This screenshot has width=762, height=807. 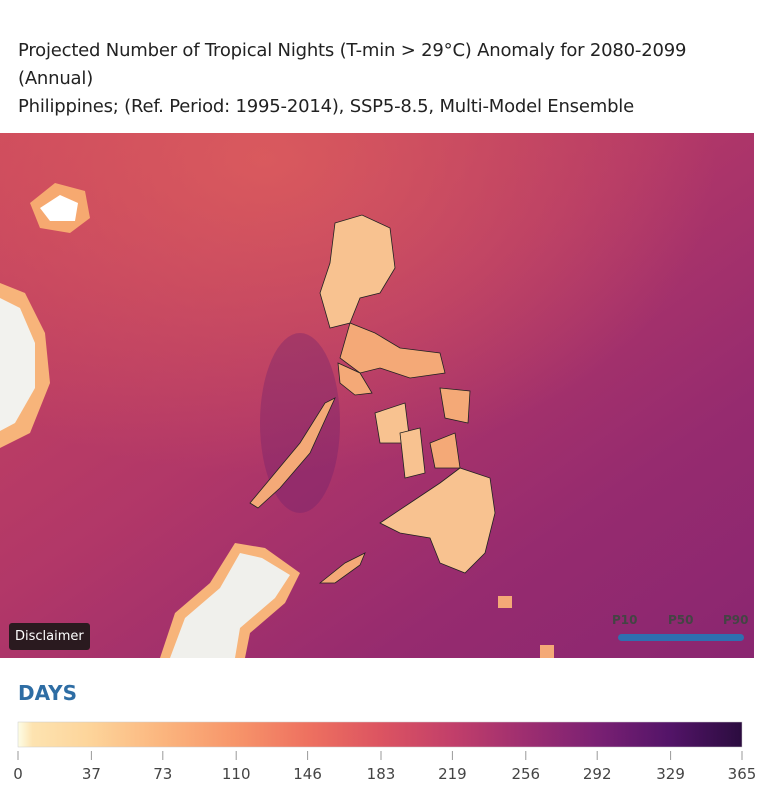 I want to click on tick-label: 37, so click(x=91, y=774).